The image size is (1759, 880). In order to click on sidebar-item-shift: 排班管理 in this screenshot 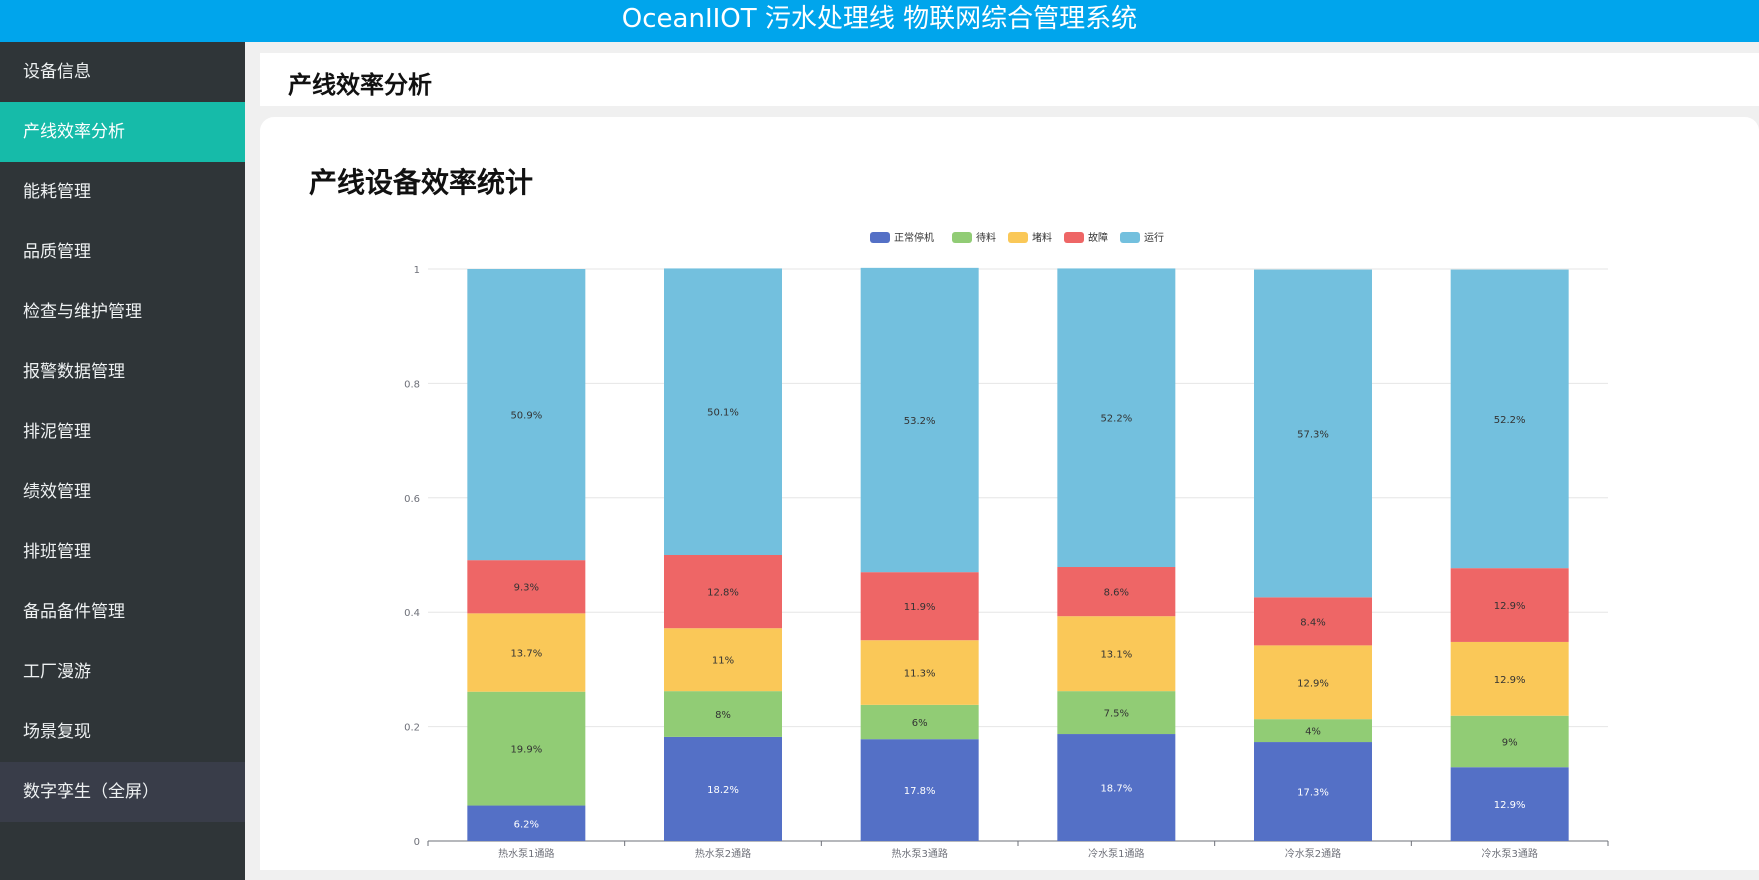, I will do `click(57, 552)`.